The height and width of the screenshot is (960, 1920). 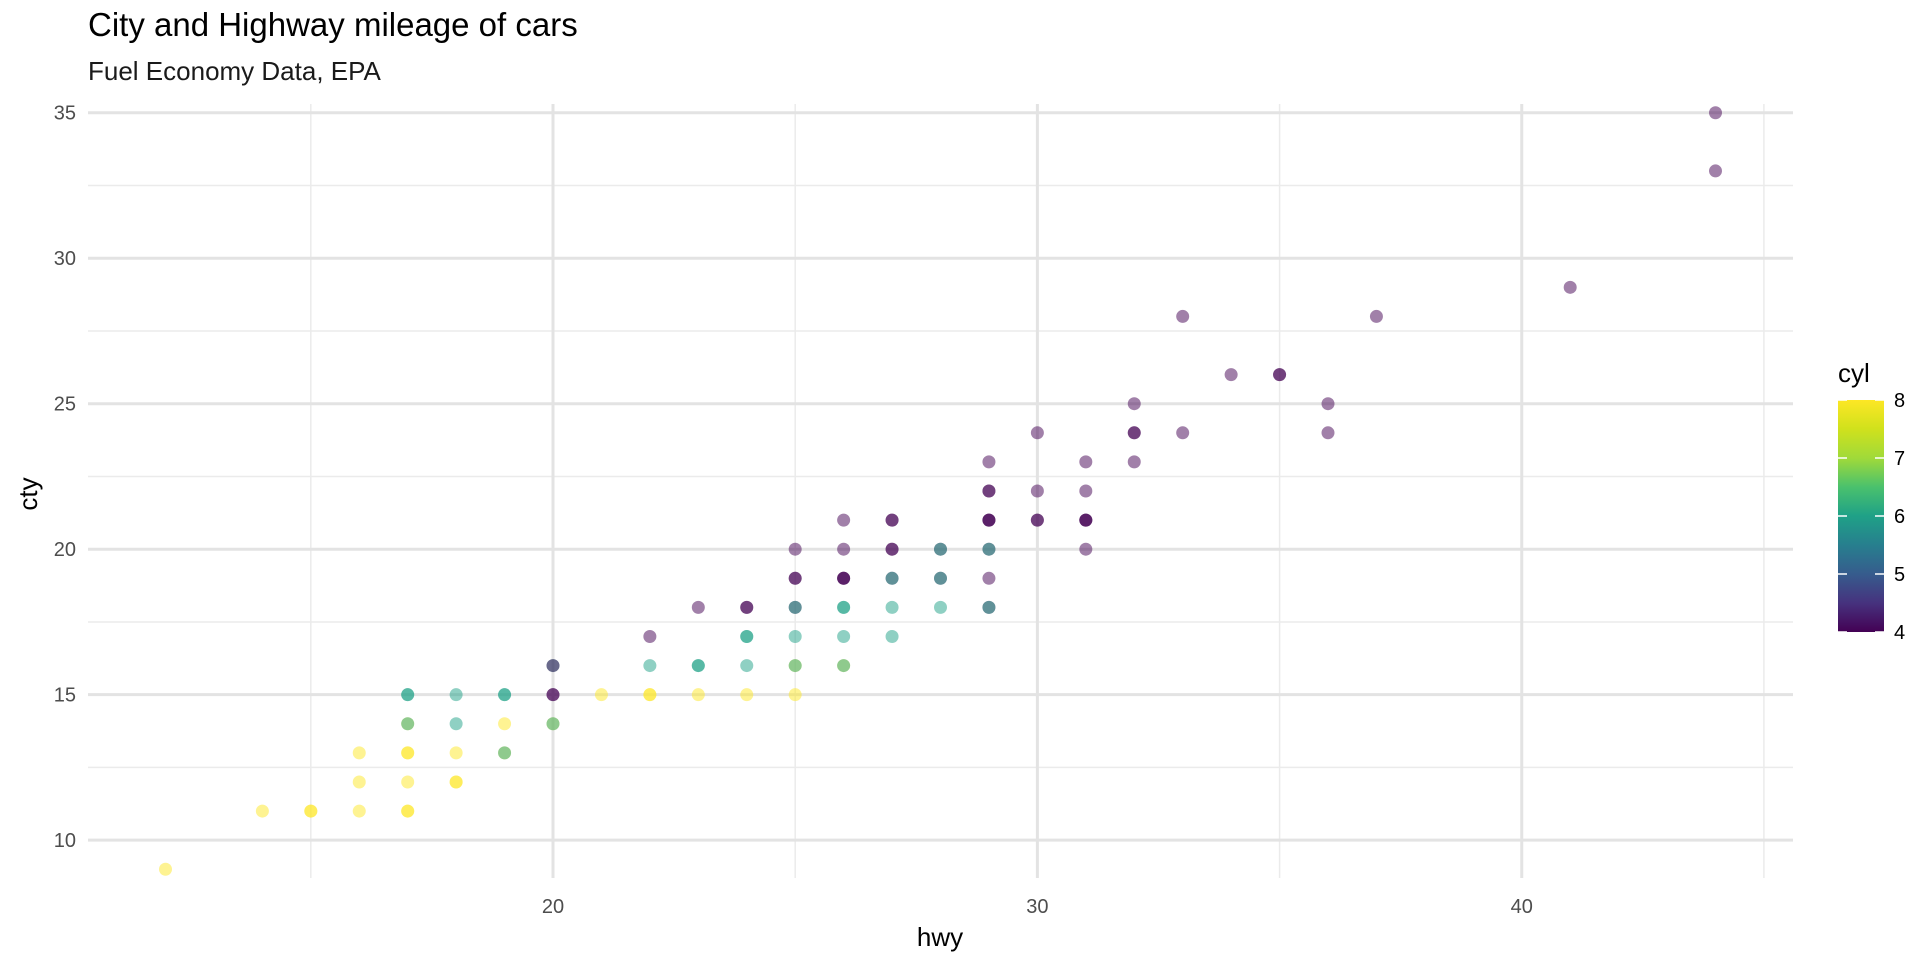 I want to click on x-tick-label: 20, so click(x=553, y=907).